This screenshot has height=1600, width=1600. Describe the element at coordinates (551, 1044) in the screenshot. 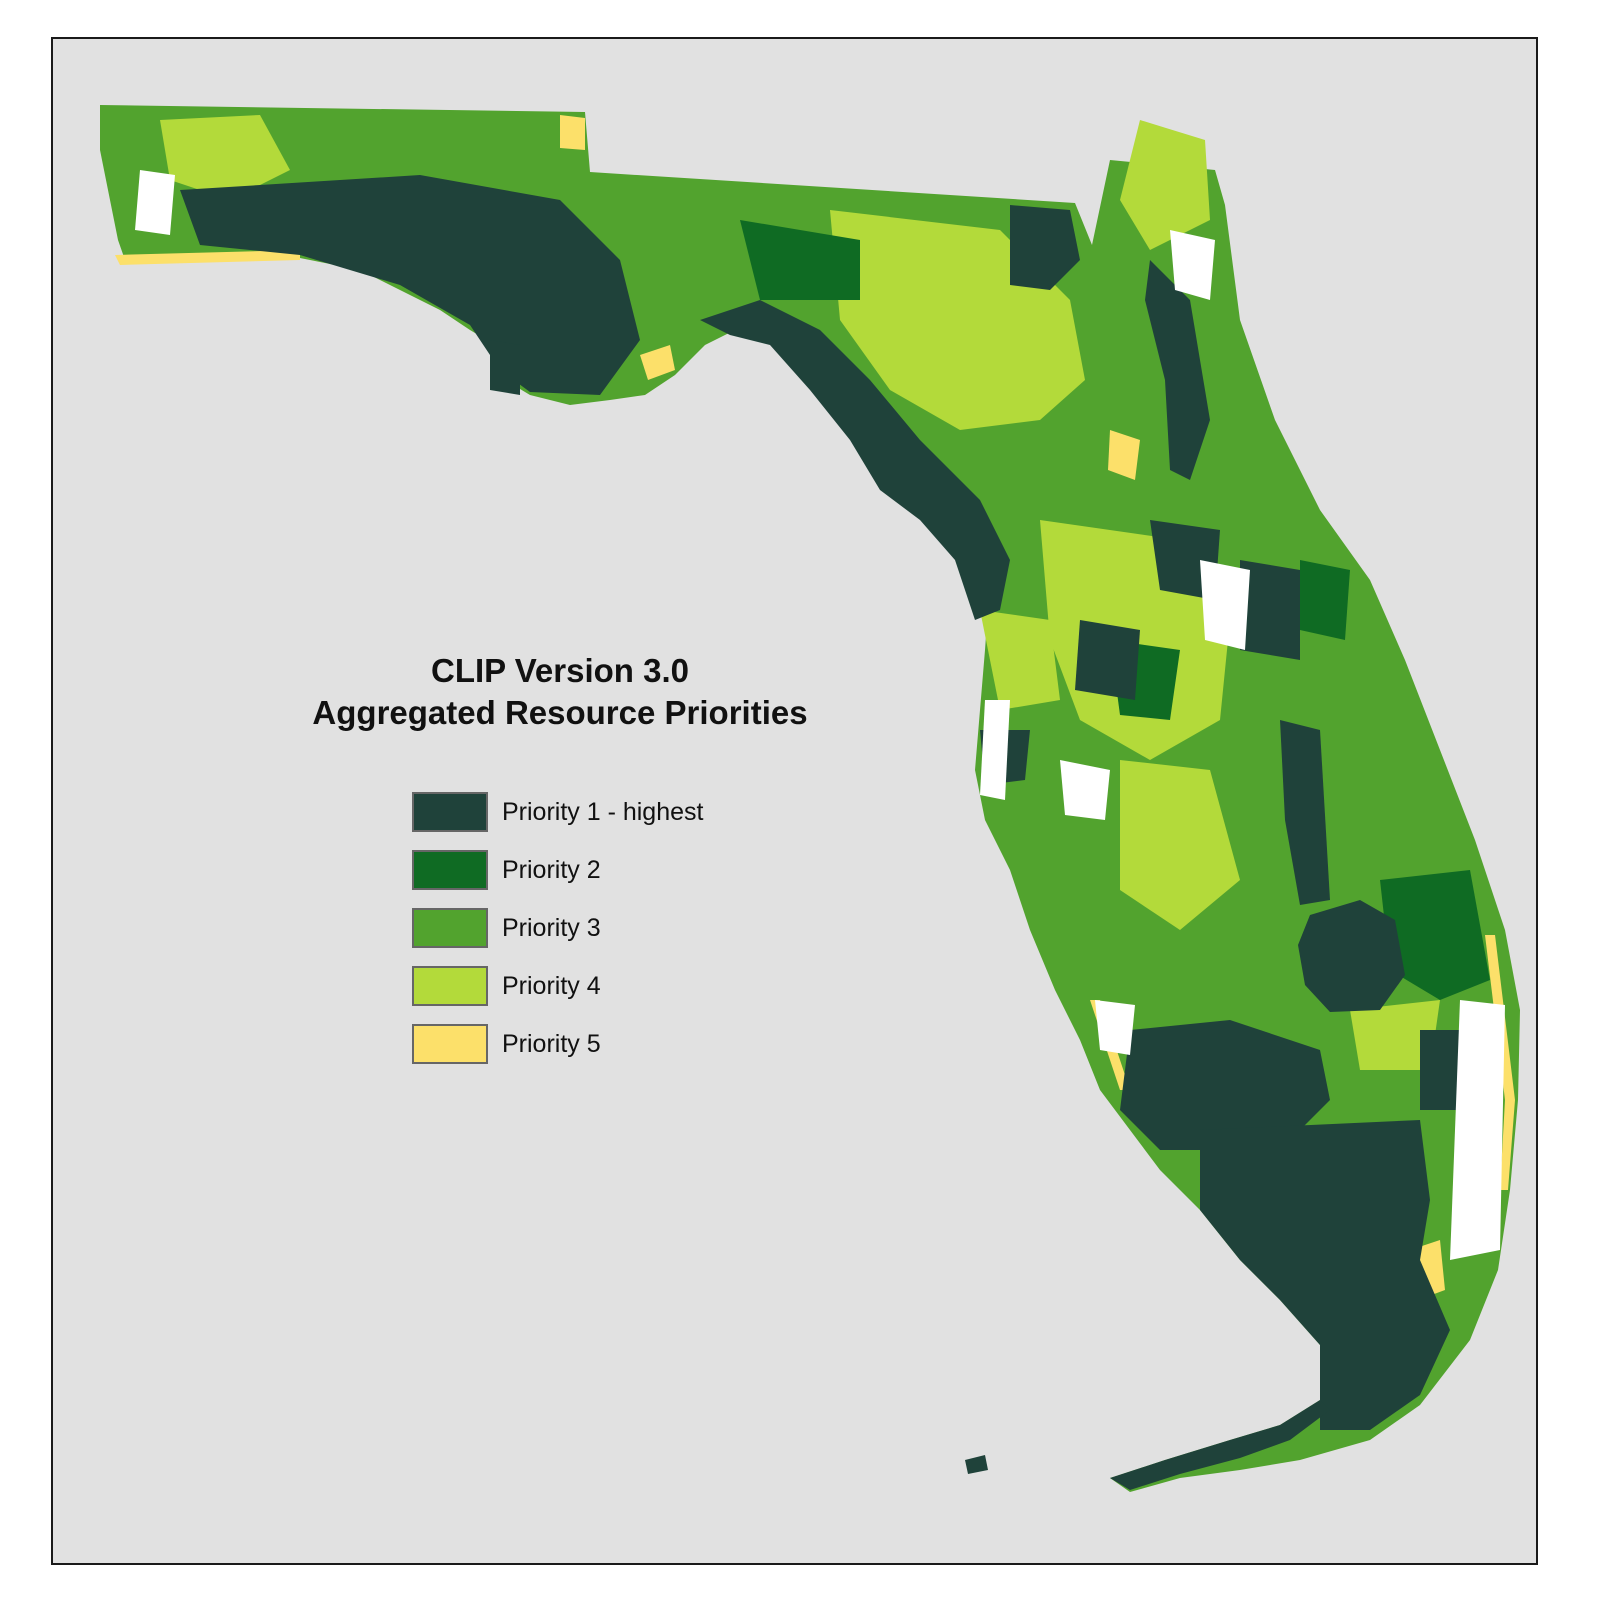

I see `legend-label-priority-5: Priority 5` at that location.